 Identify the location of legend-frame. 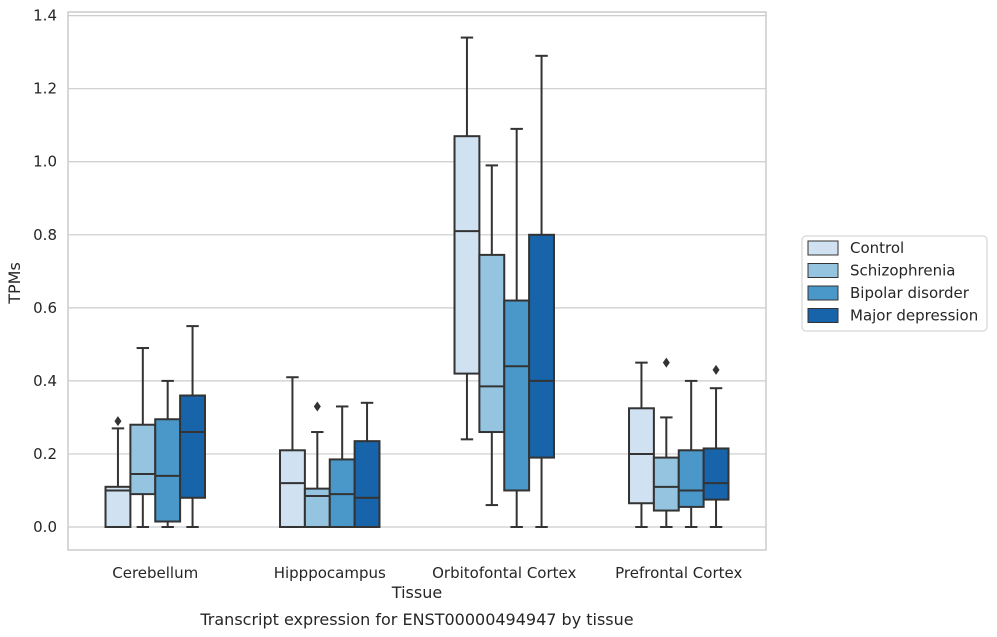
(894, 283).